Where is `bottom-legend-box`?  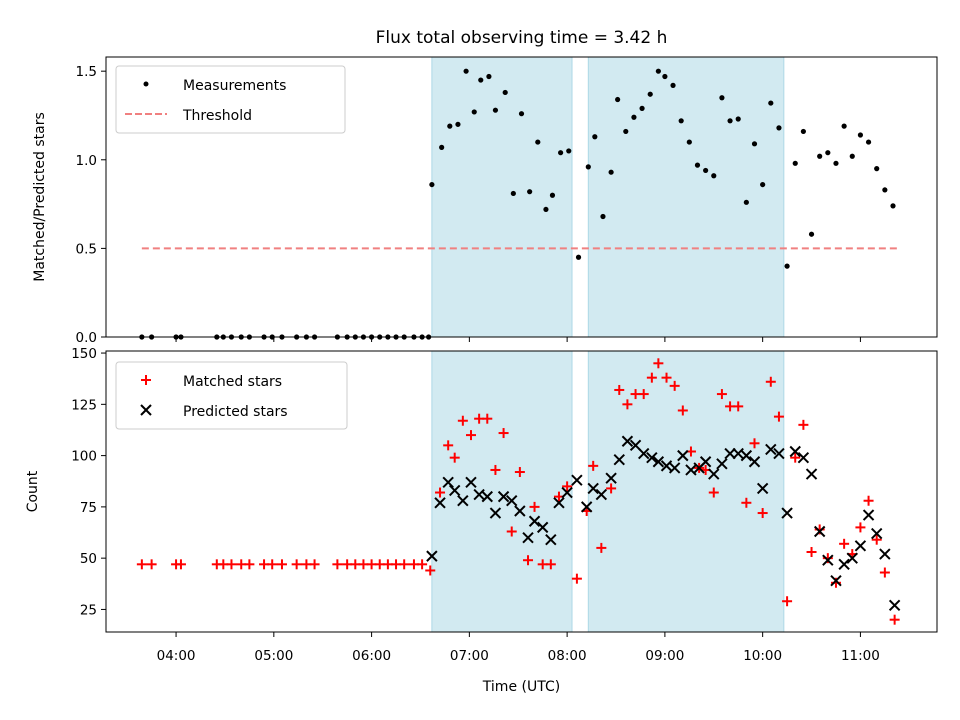 bottom-legend-box is located at coordinates (231, 395).